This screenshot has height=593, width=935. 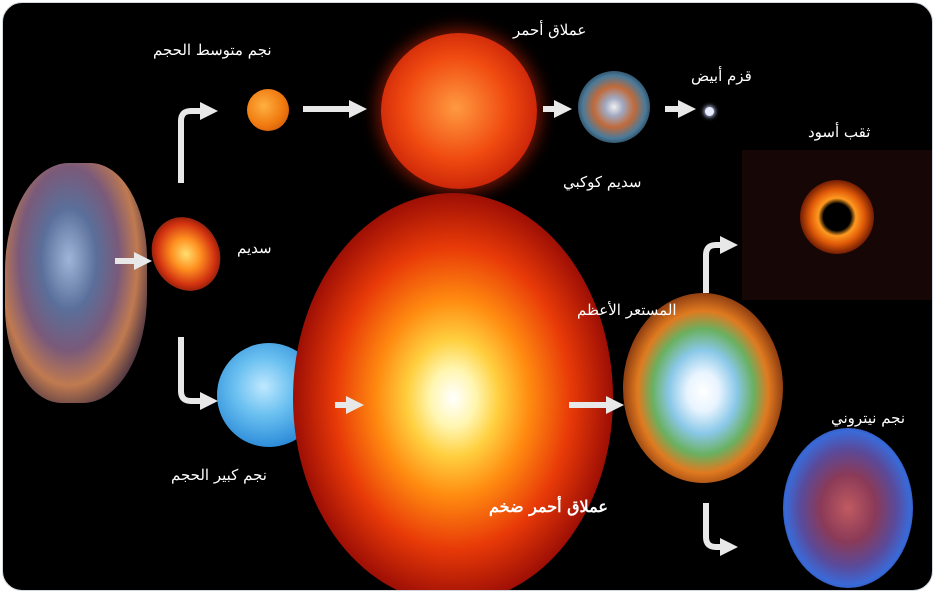 What do you see at coordinates (703, 388) in the screenshot?
I see `supernova-object` at bounding box center [703, 388].